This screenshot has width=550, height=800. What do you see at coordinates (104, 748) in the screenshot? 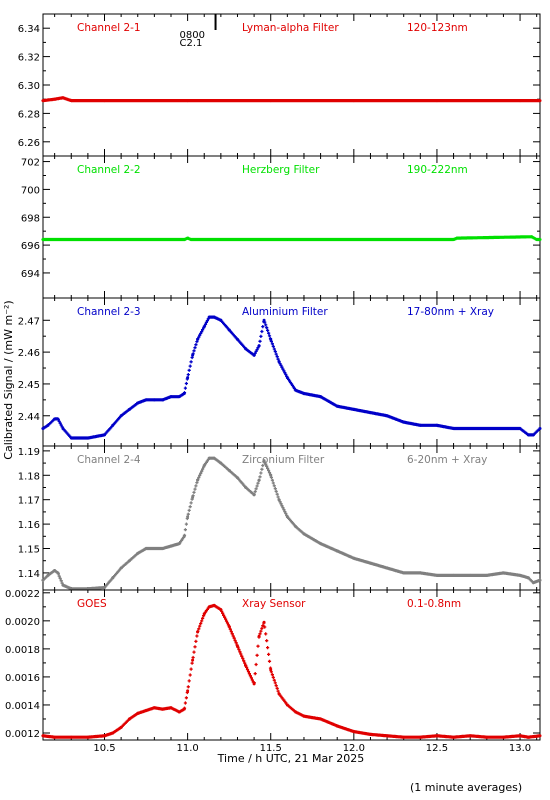
I see `x-tick-label: 10.5` at bounding box center [104, 748].